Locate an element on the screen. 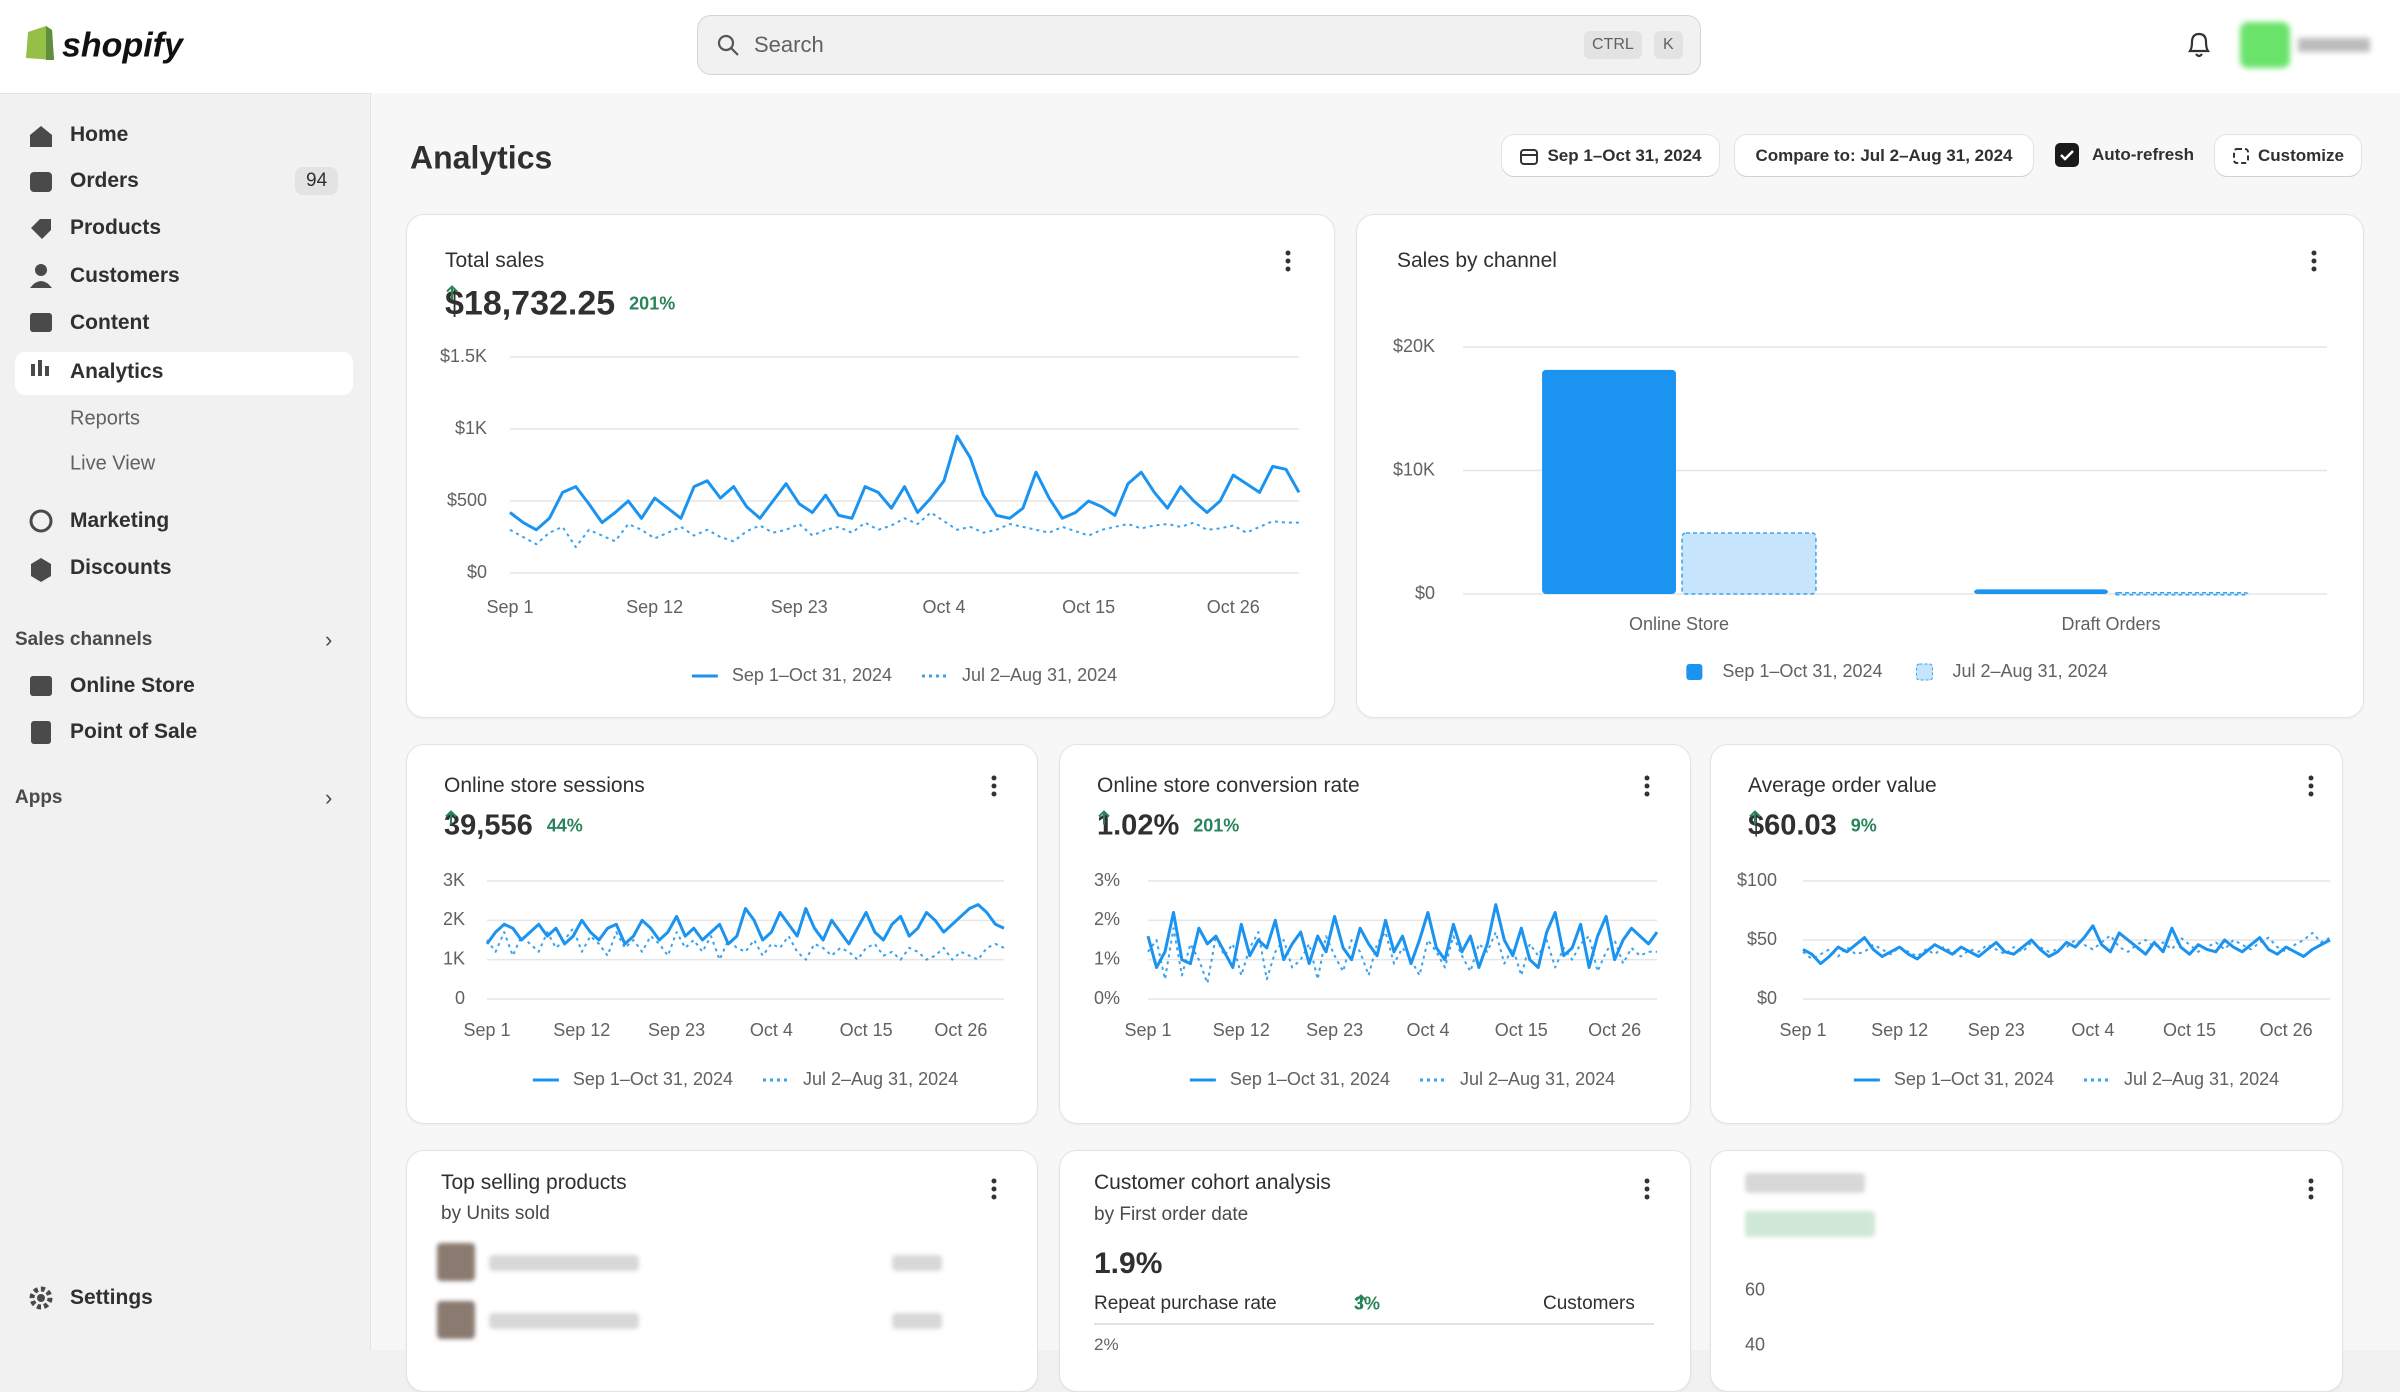 This screenshot has height=1392, width=2400. nav-item: Analytics is located at coordinates (117, 371).